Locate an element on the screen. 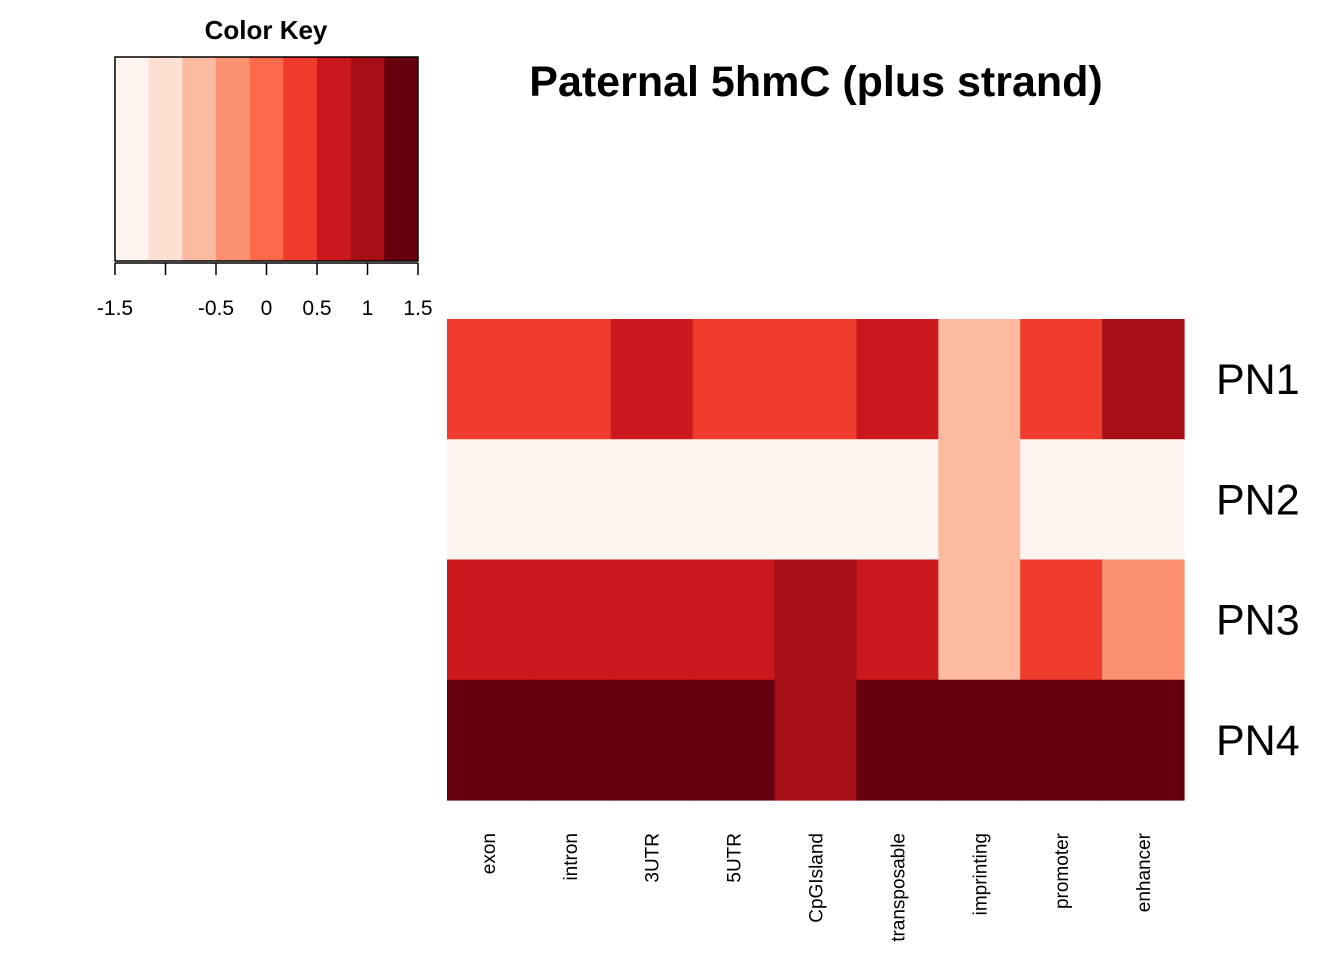 The width and height of the screenshot is (1344, 960). column-label: 5UTR is located at coordinates (735, 858).